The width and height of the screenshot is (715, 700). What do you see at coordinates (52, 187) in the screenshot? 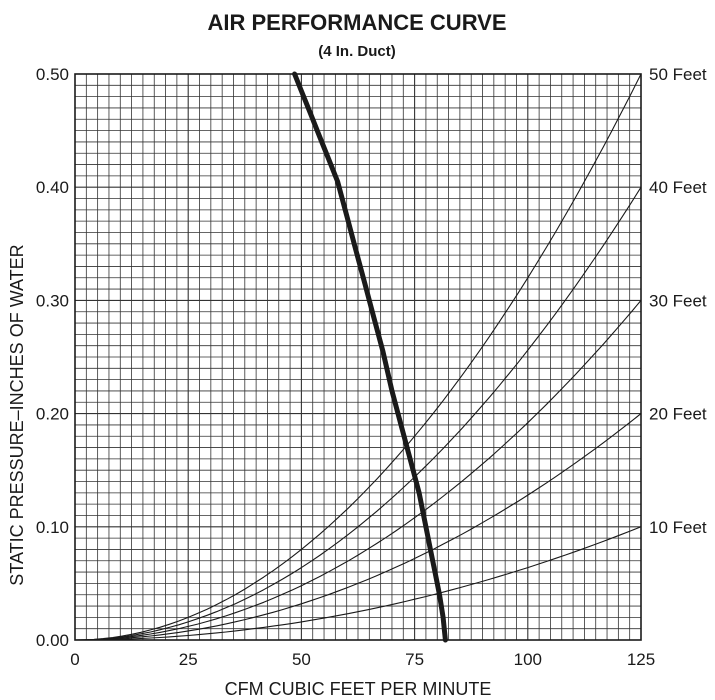
I see `y-tick-label: 0.40` at bounding box center [52, 187].